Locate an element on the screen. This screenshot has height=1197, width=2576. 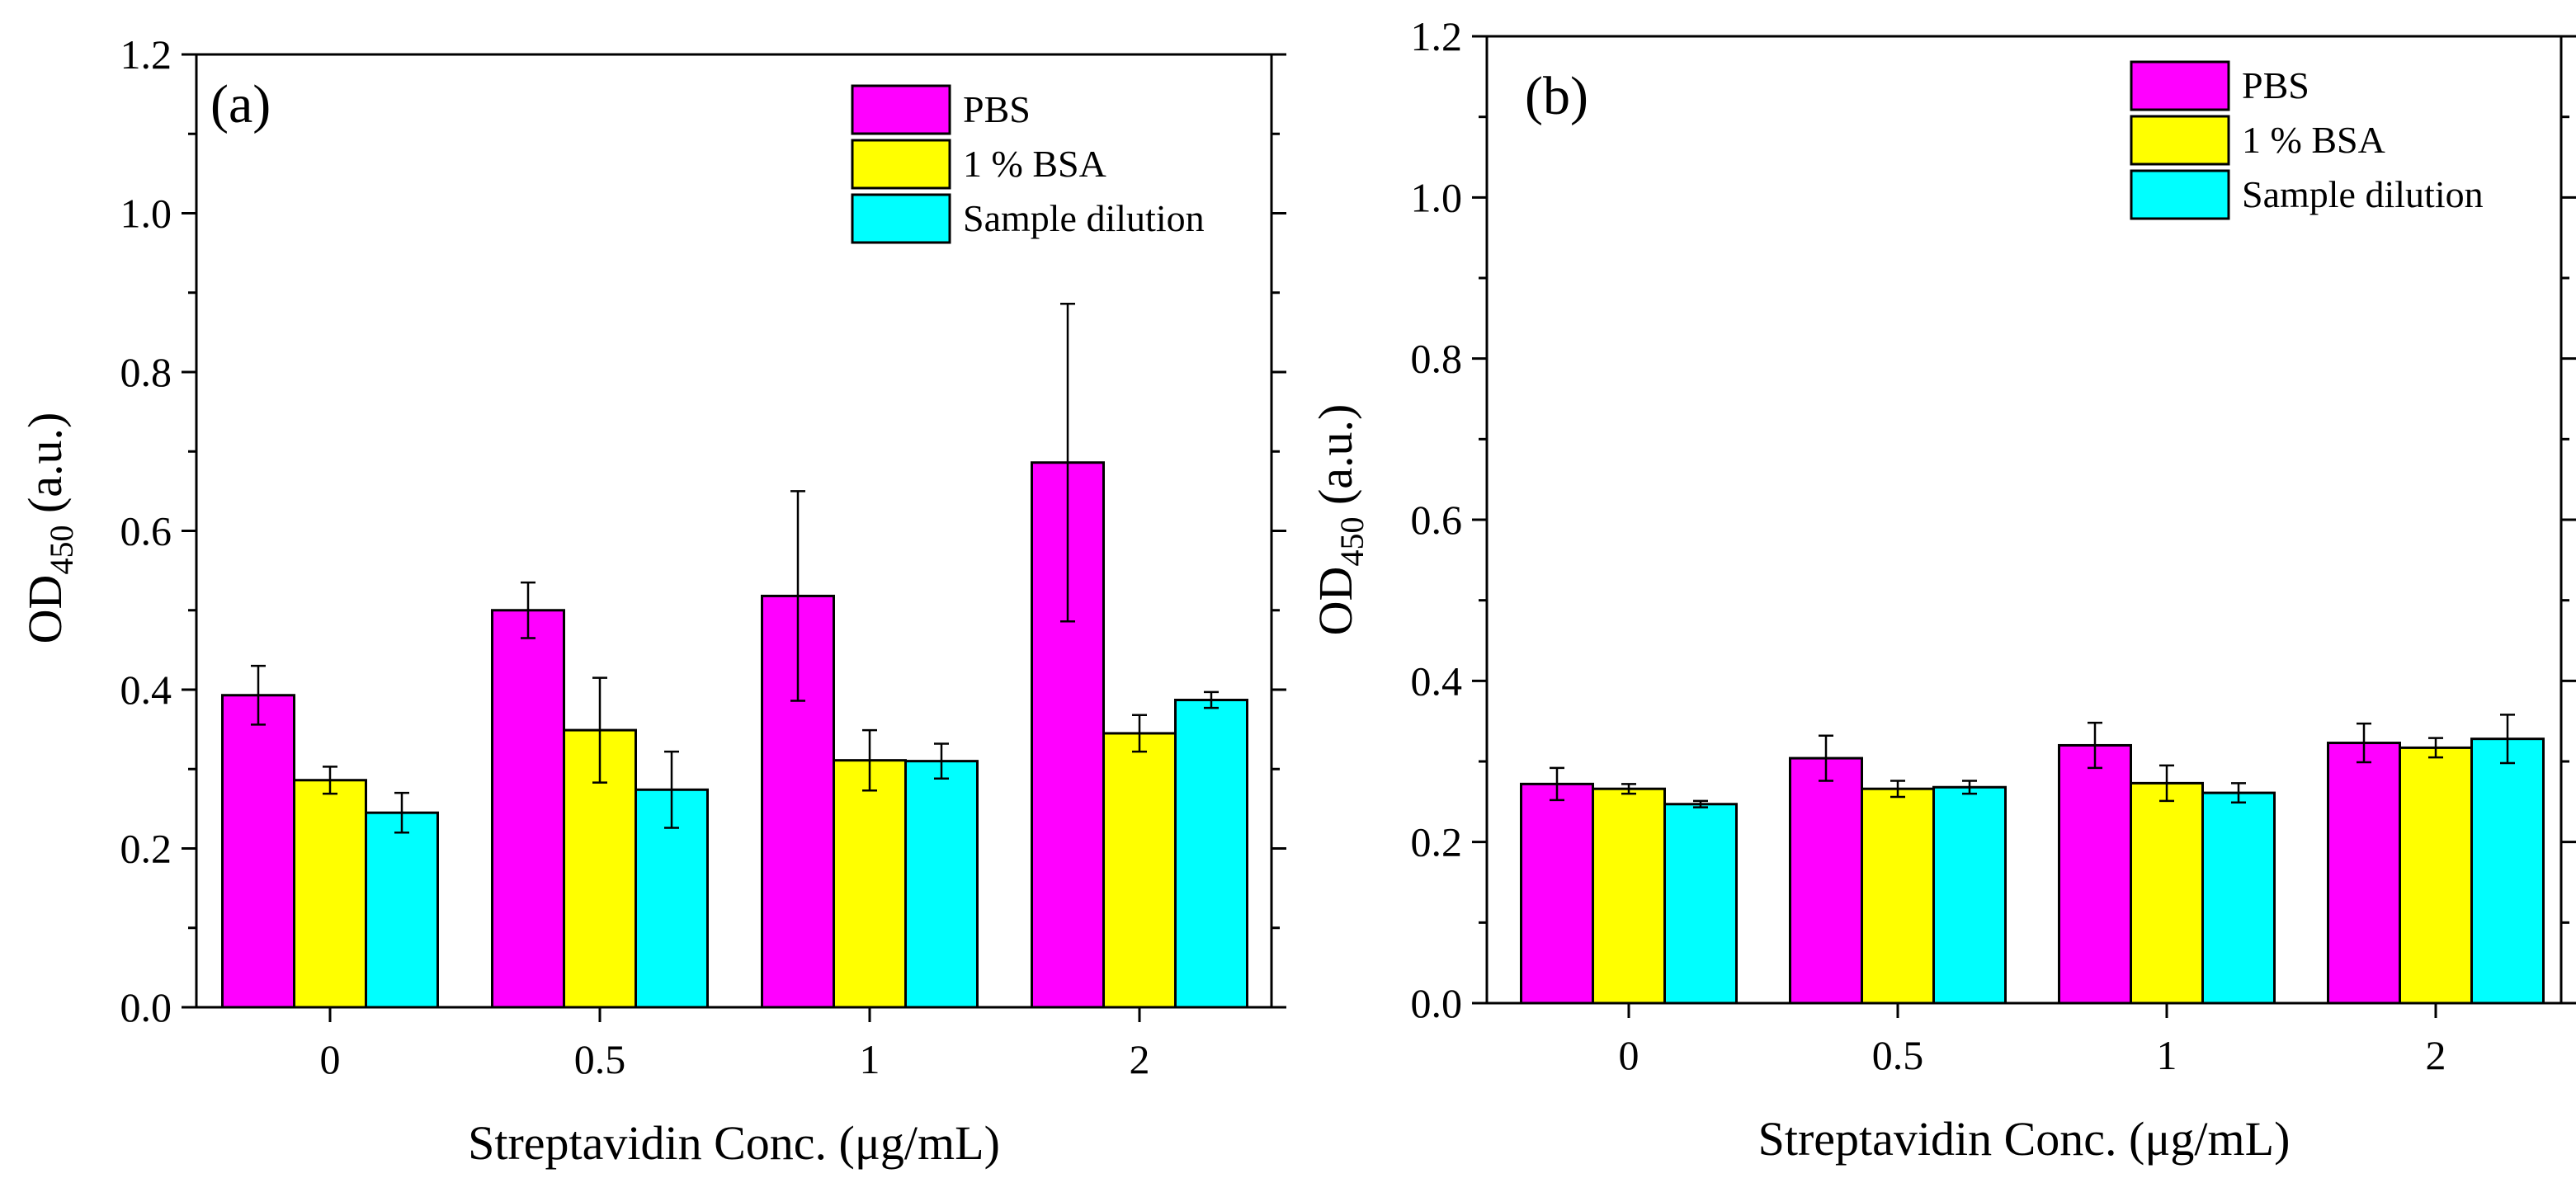
panel-label: (b) is located at coordinates (1556, 96).